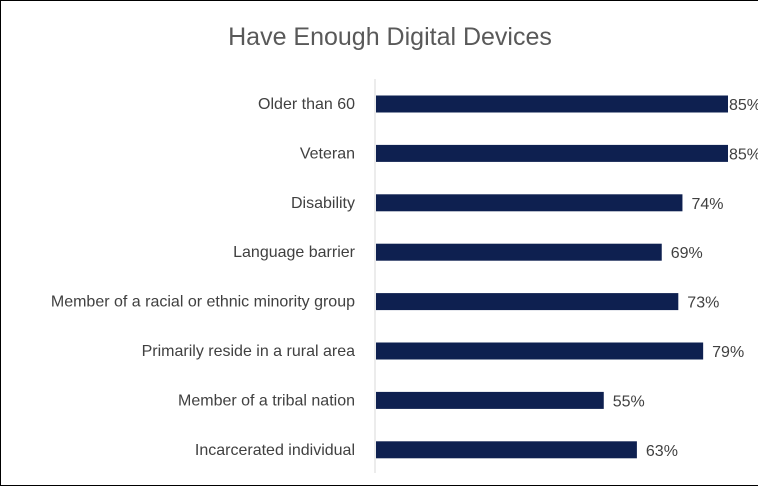 The width and height of the screenshot is (758, 487). I want to click on category-label: Older than 60, so click(306, 104).